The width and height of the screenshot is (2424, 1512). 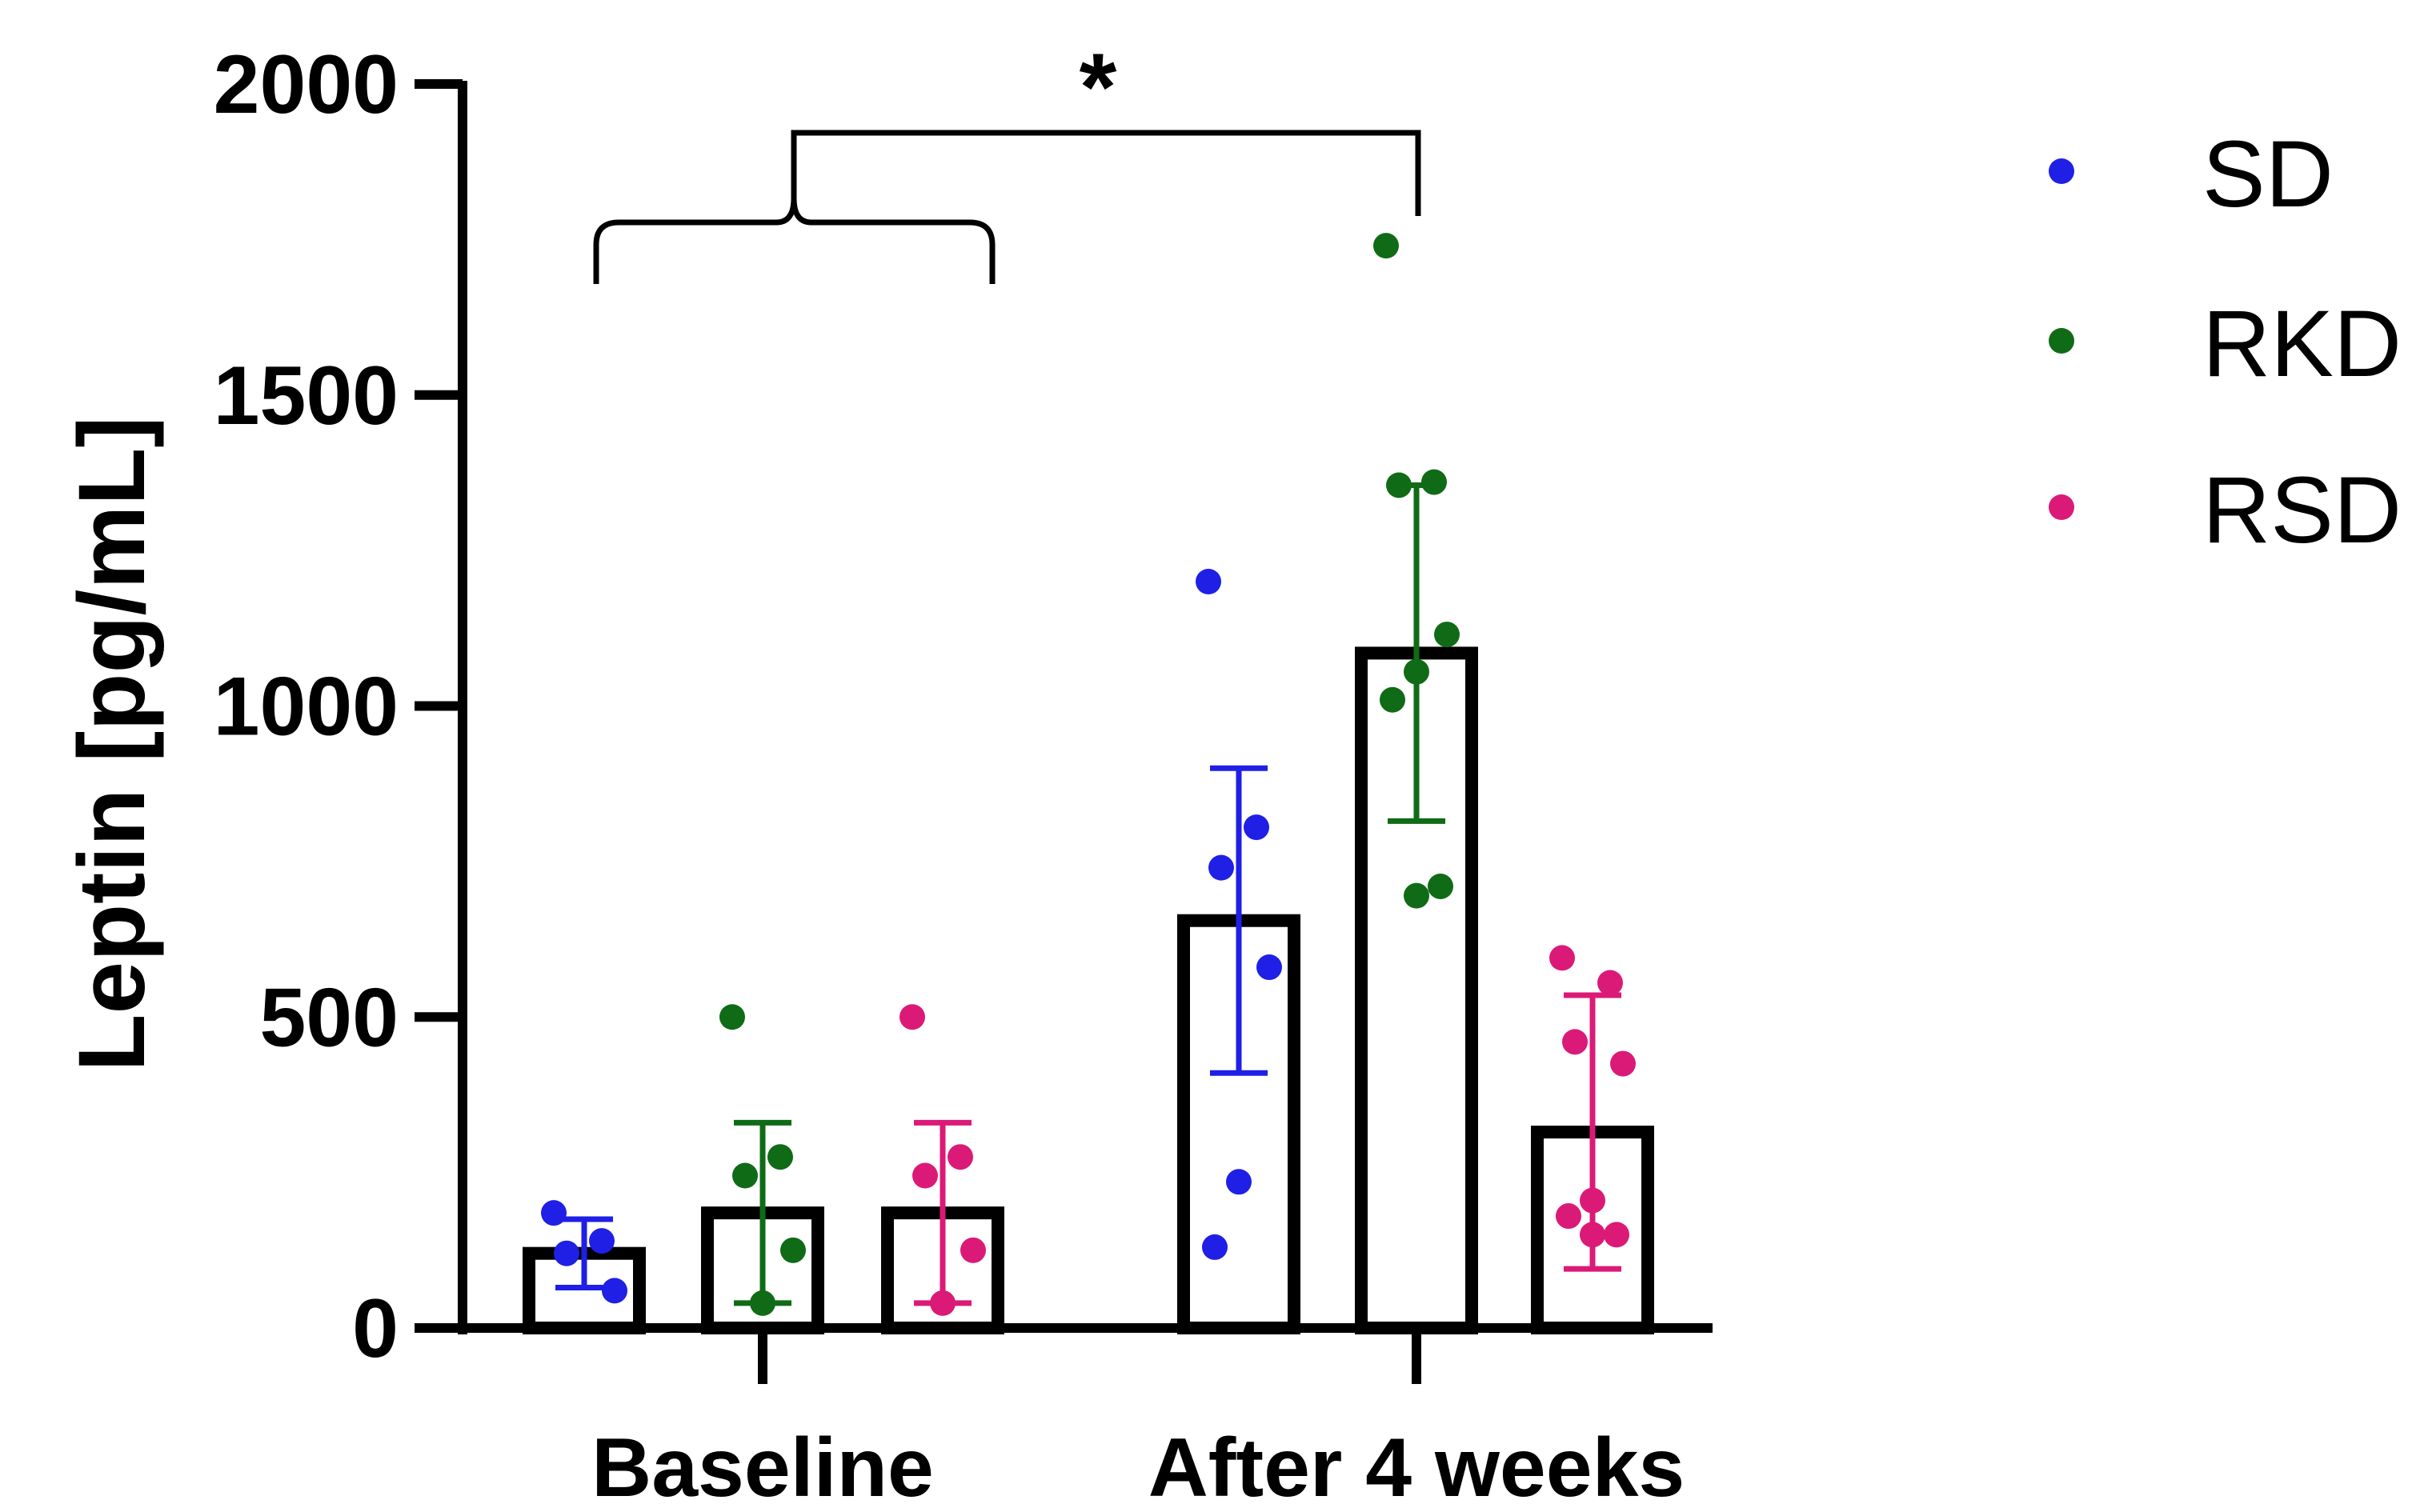 What do you see at coordinates (2061, 171) in the screenshot?
I see `legend-marker-sd` at bounding box center [2061, 171].